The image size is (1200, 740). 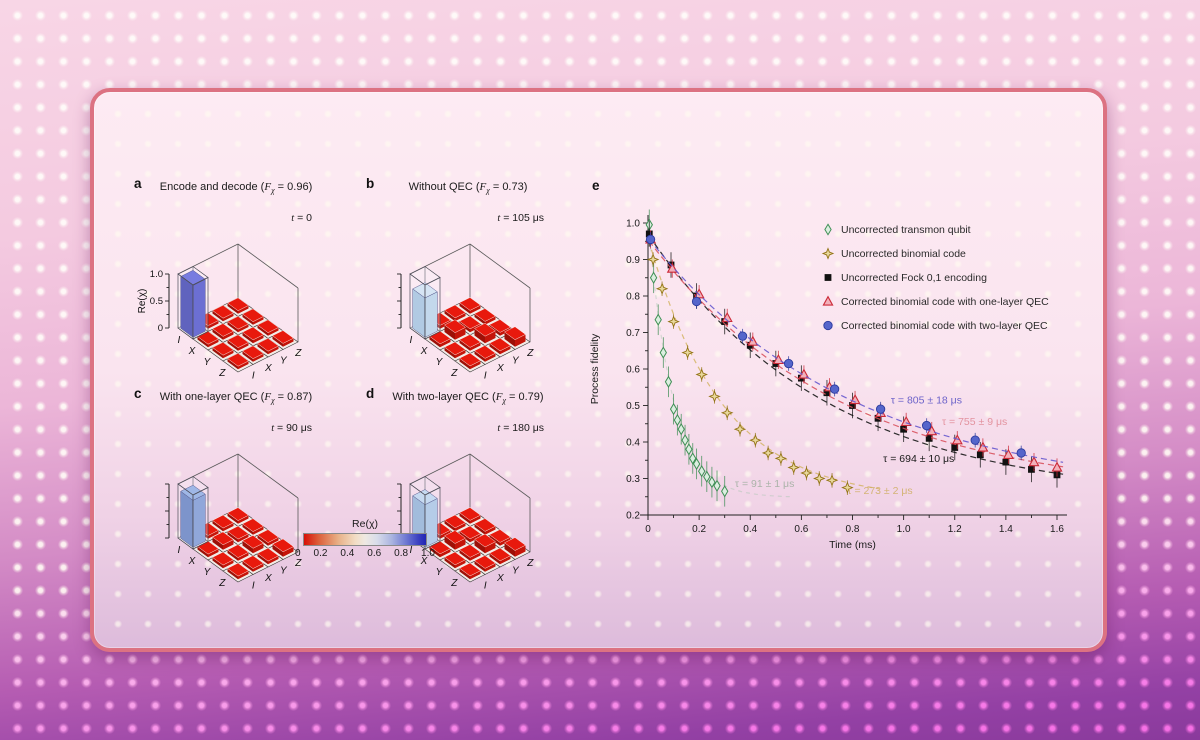 I want to click on panel-c-title: With one-layer QEC (Fχ = 0.87), so click(x=236, y=398).